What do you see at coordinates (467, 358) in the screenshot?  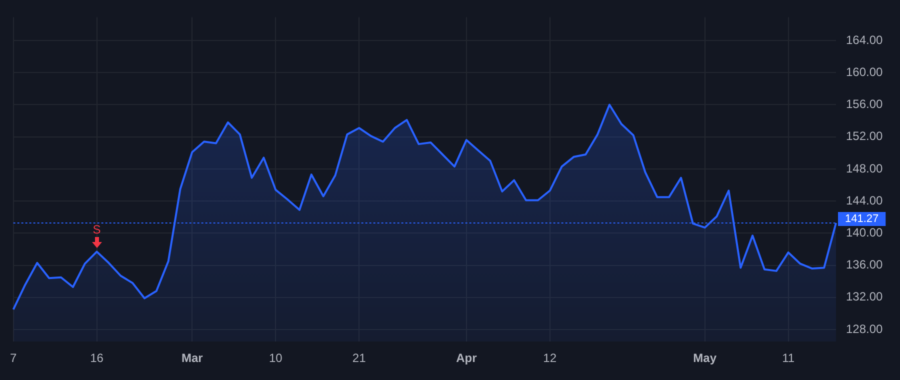 I see `x-tick-label: Apr` at bounding box center [467, 358].